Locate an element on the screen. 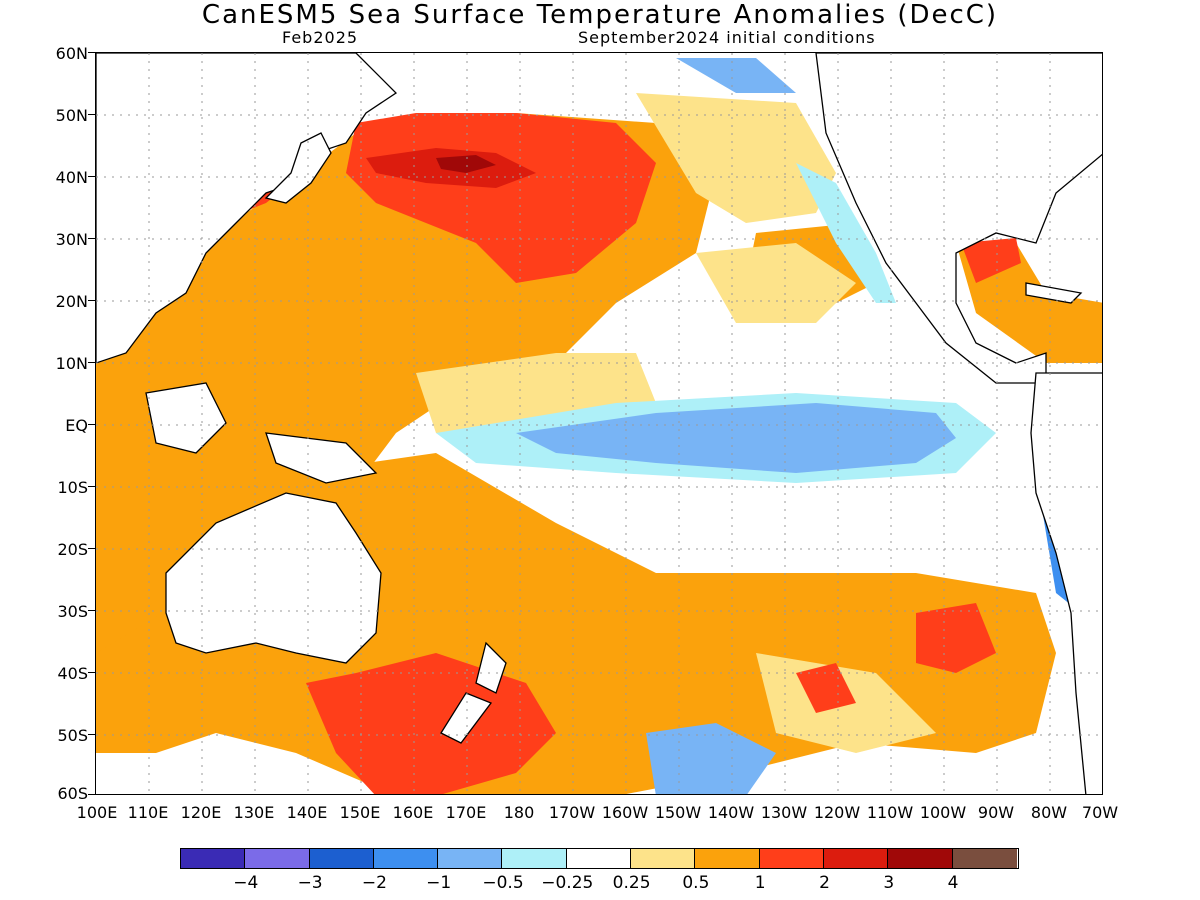  lon-label-130w: 130W is located at coordinates (784, 812).